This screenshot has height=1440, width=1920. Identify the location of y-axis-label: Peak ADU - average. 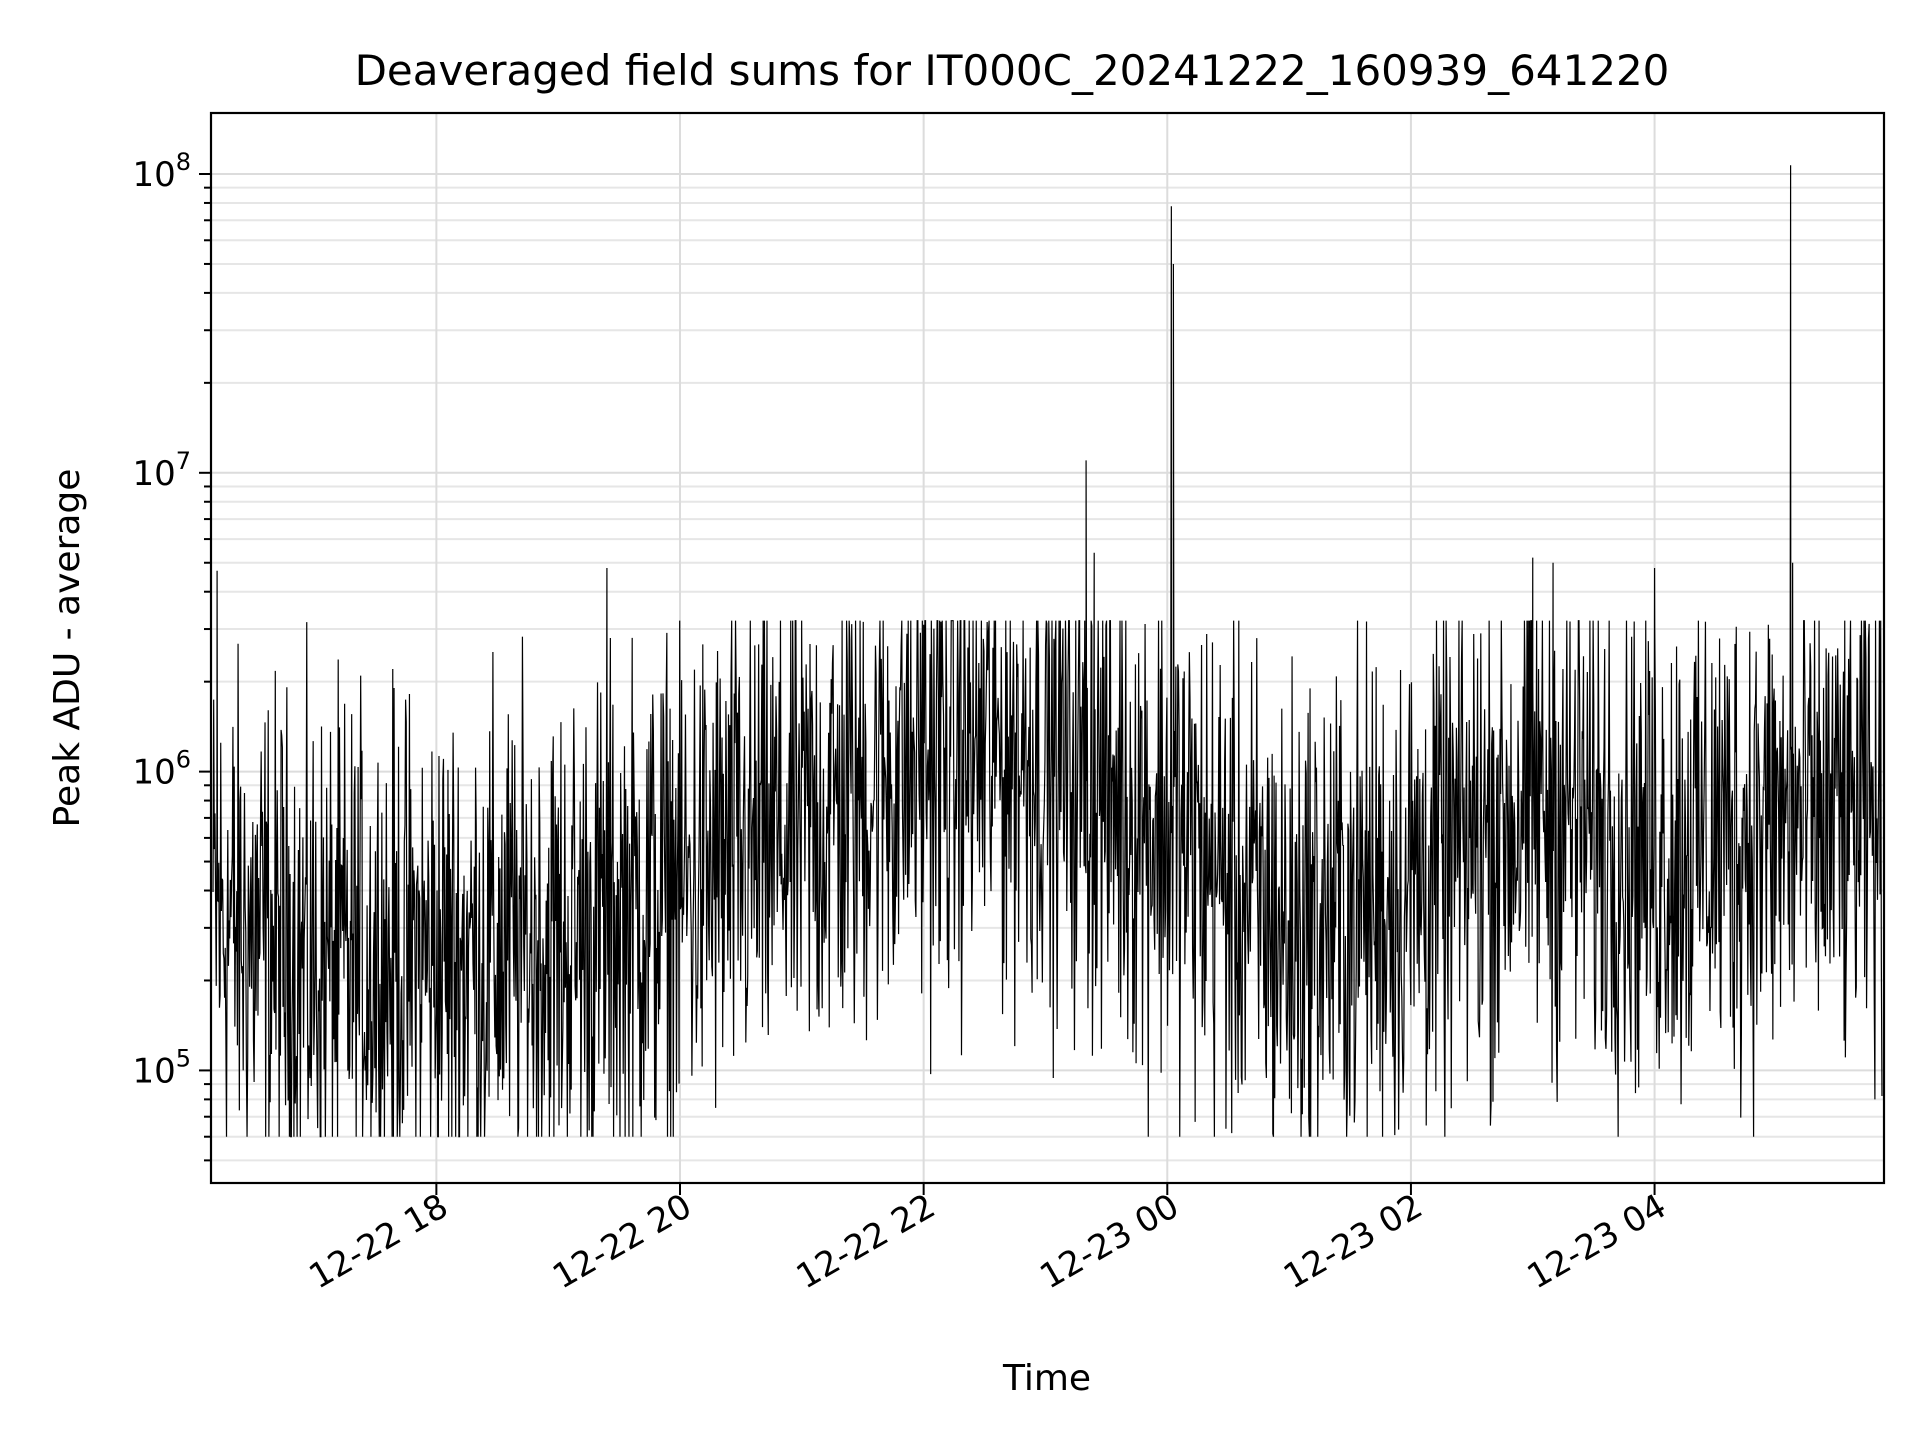
(67, 648).